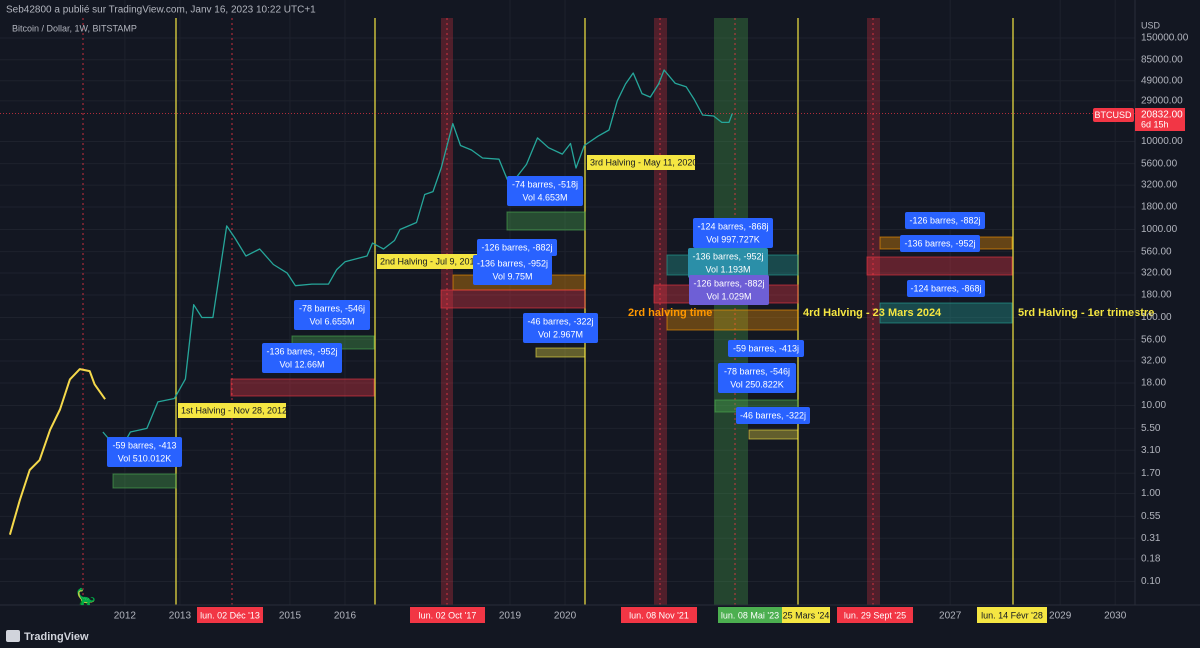 This screenshot has width=1200, height=648. I want to click on x-tick-label: 2013, so click(180, 616).